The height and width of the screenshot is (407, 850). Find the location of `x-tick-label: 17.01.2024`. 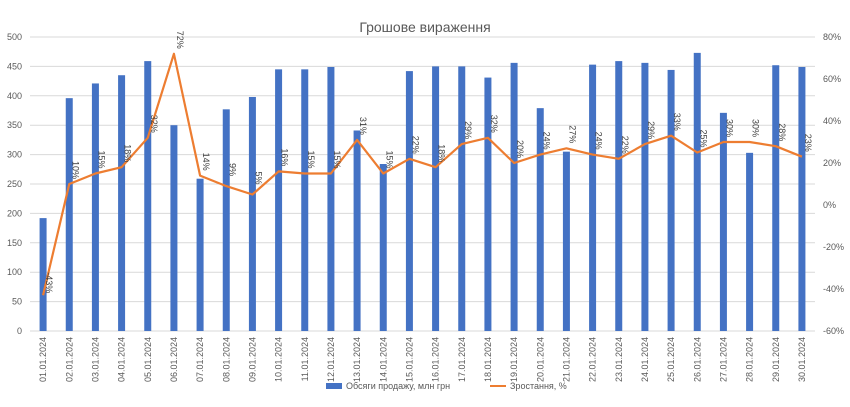

x-tick-label: 17.01.2024 is located at coordinates (462, 359).